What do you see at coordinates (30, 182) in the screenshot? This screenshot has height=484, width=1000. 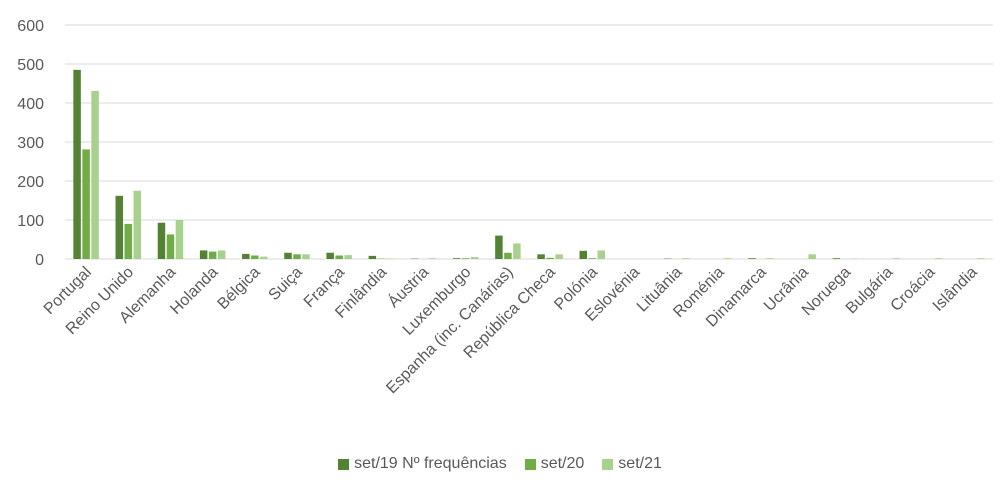 I see `y-tick-label: 200` at bounding box center [30, 182].